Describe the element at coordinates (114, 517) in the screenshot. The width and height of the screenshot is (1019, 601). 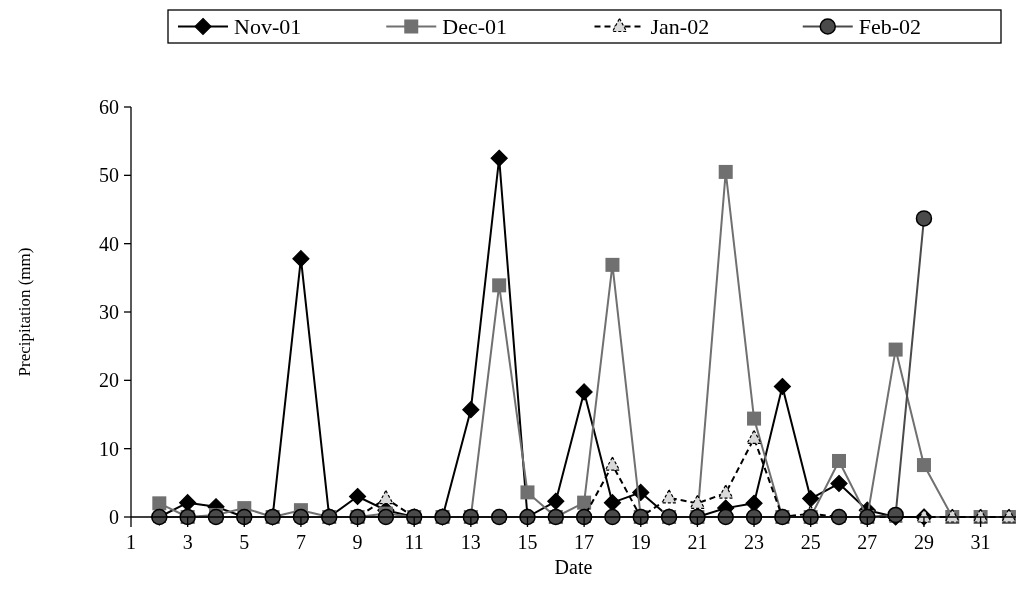
I see `y-tick-label: 0` at that location.